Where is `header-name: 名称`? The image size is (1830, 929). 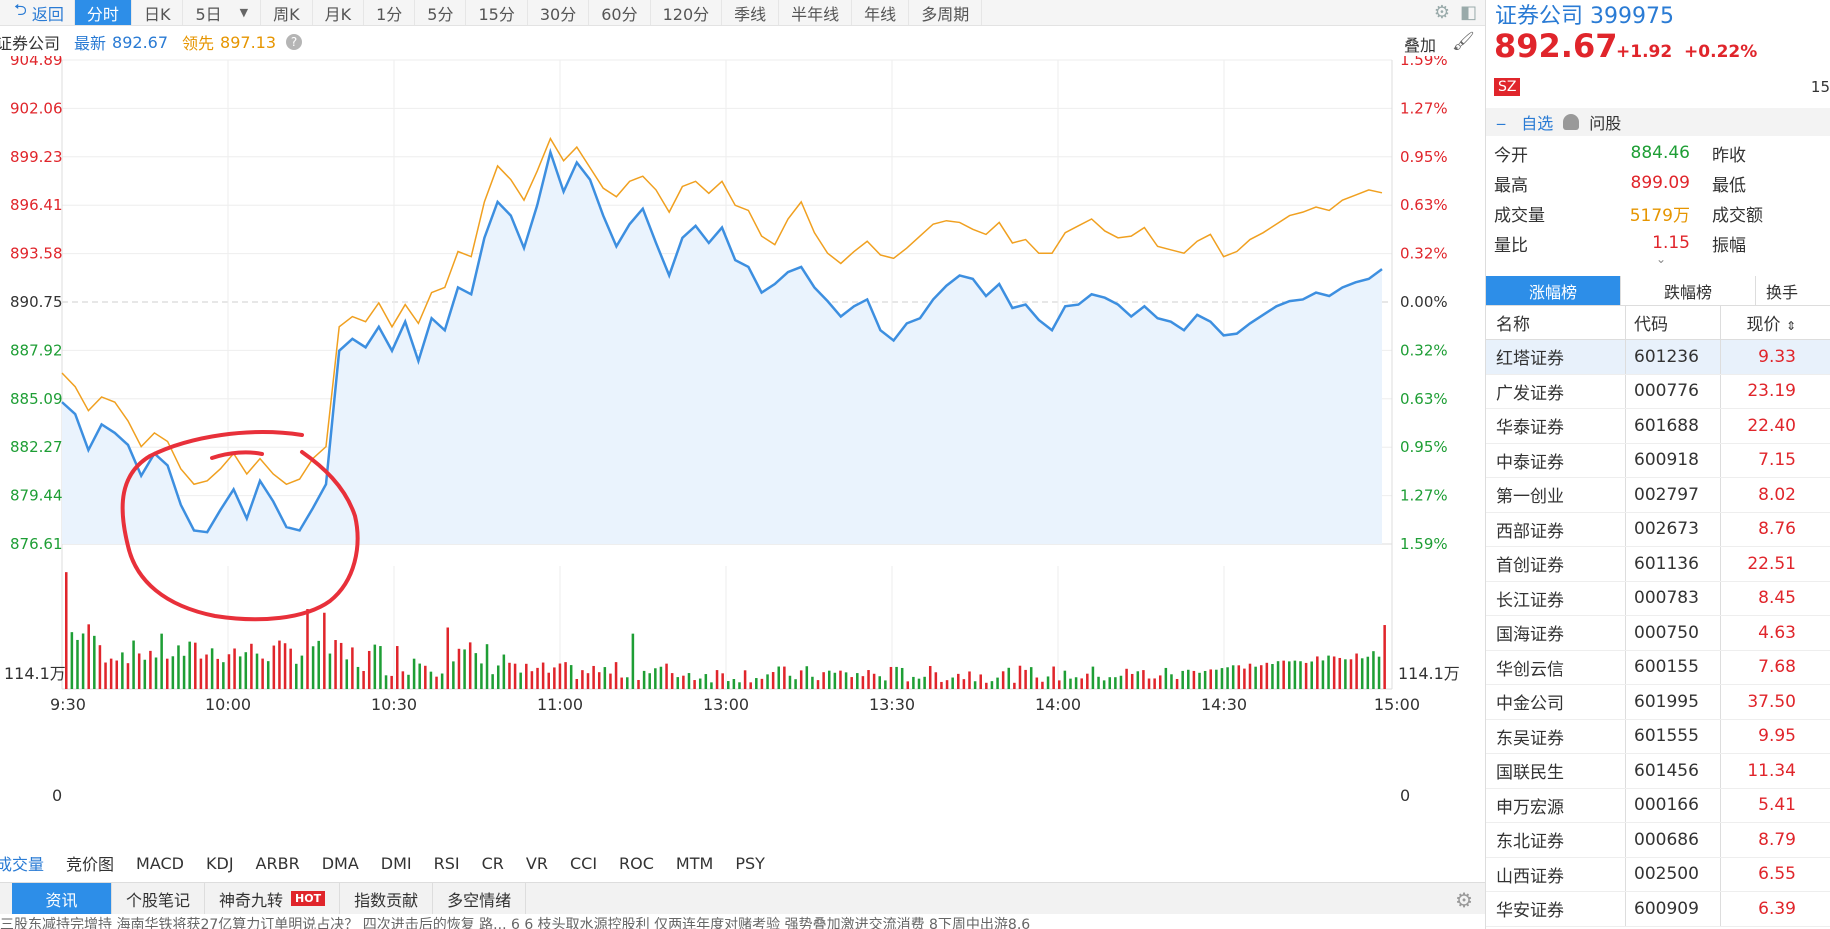
header-name: 名称 is located at coordinates (1556, 322).